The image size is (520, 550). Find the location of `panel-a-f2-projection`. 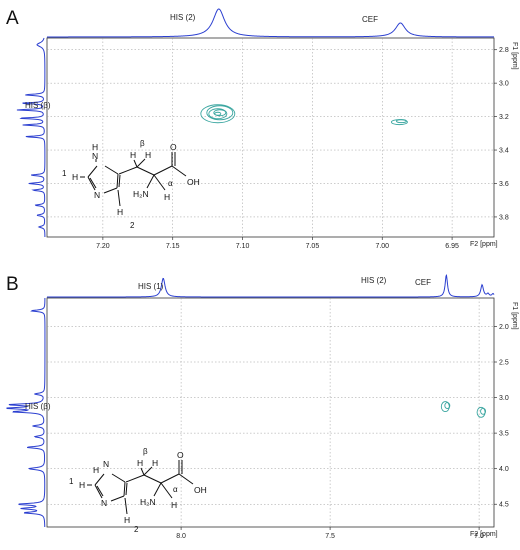

panel-a-f2-projection is located at coordinates (270, 23).